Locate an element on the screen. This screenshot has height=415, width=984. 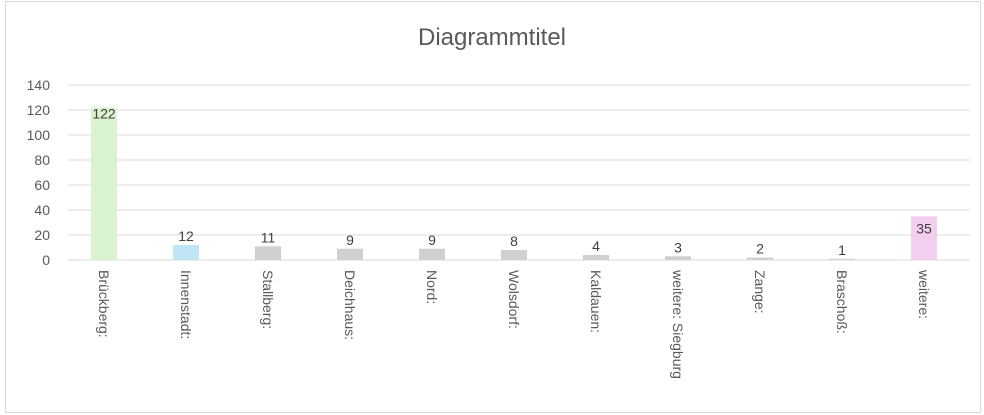
data-label-1: 12 is located at coordinates (186, 236).